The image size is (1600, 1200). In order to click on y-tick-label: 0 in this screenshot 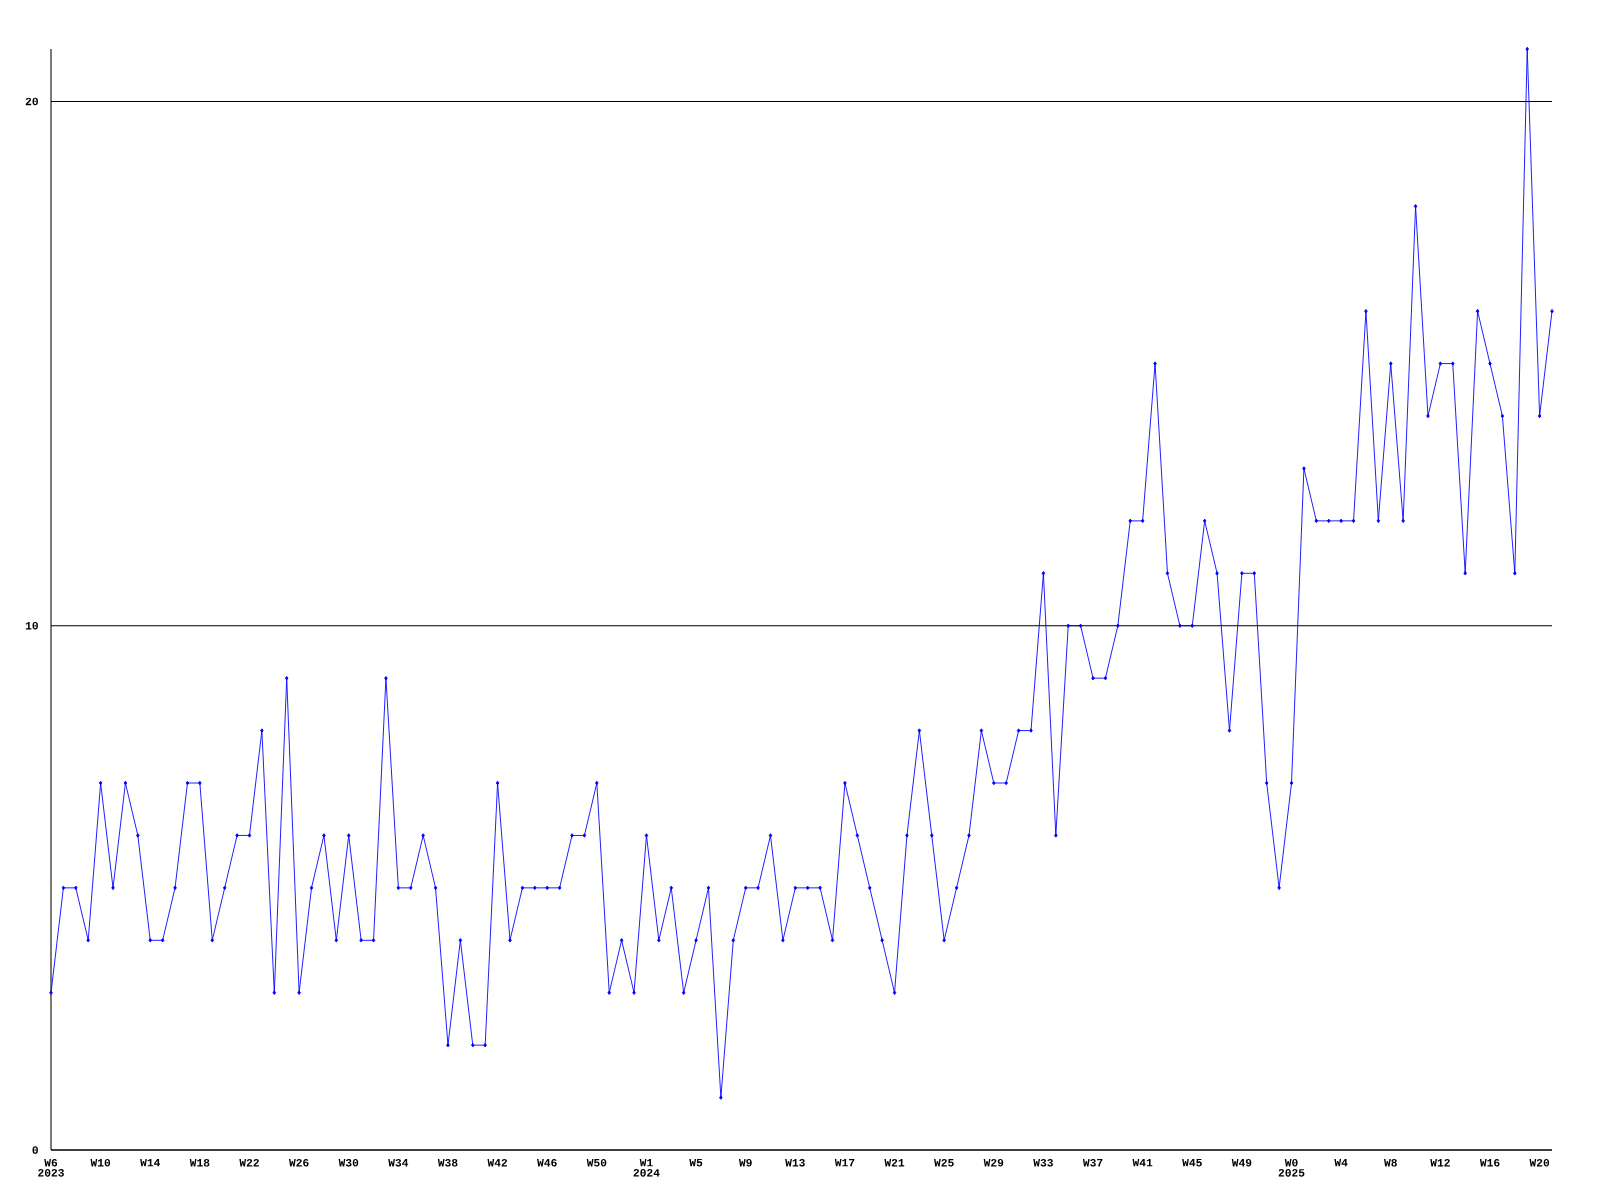, I will do `click(35, 1150)`.